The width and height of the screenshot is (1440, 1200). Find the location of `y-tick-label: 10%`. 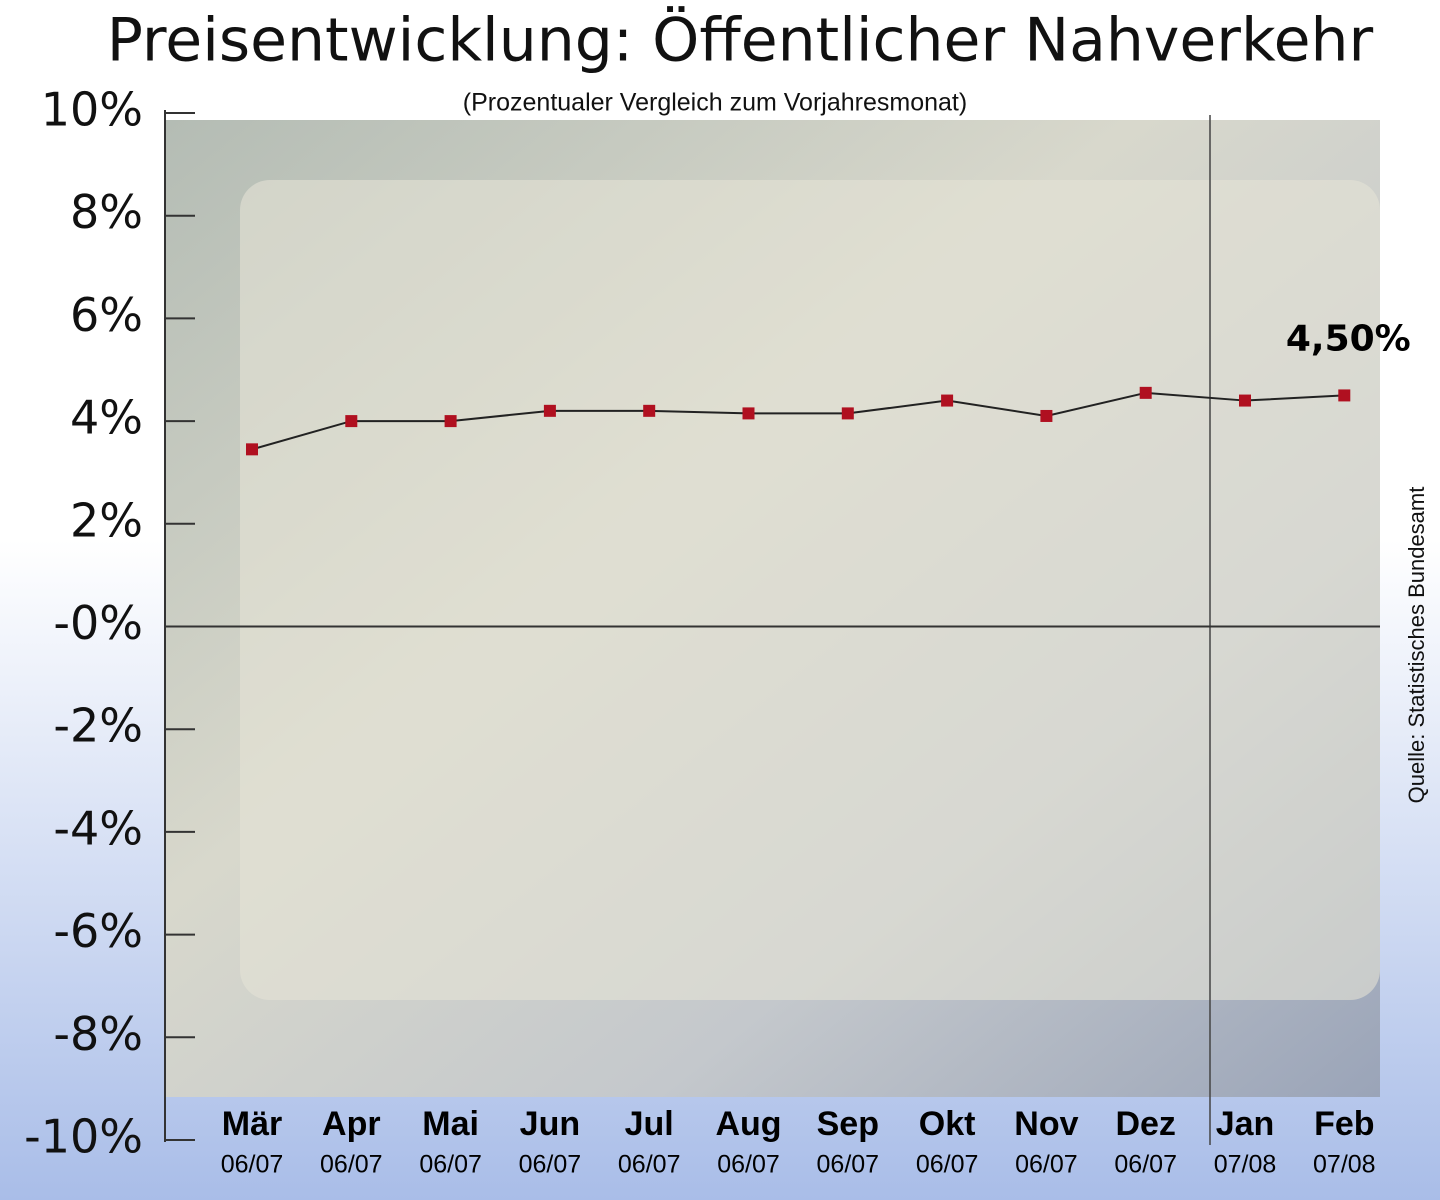

y-tick-label: 10% is located at coordinates (92, 110).